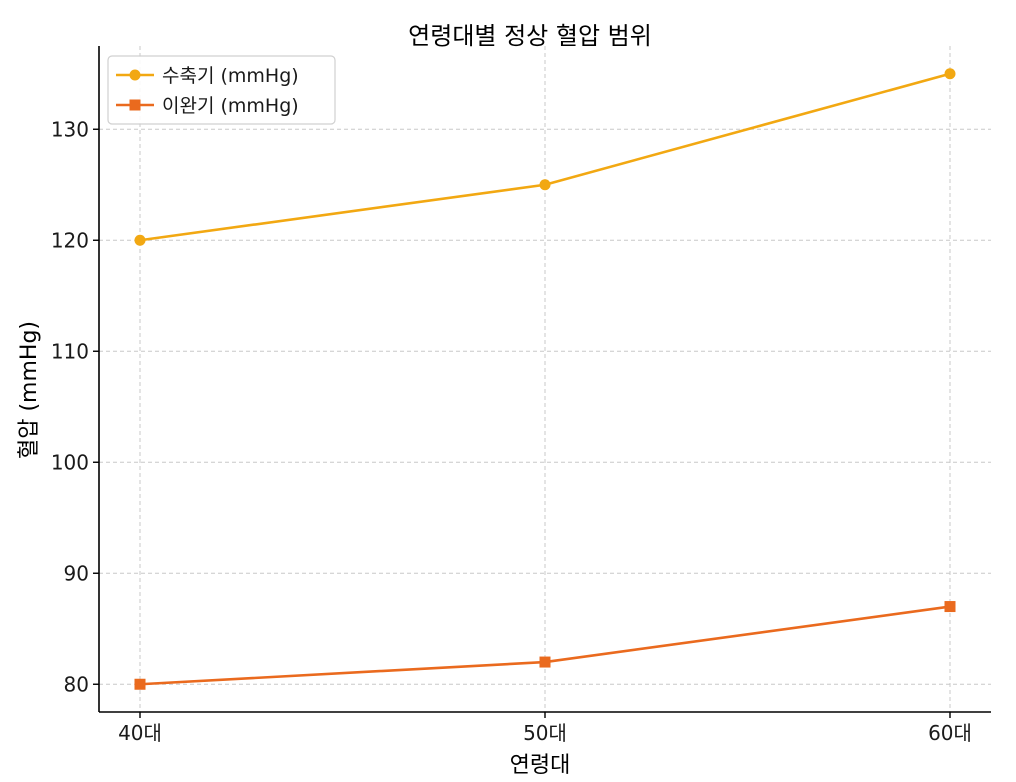 The width and height of the screenshot is (1016, 782). What do you see at coordinates (530, 36) in the screenshot?
I see `chart-title: 연령대별 정상 혈압 범위` at bounding box center [530, 36].